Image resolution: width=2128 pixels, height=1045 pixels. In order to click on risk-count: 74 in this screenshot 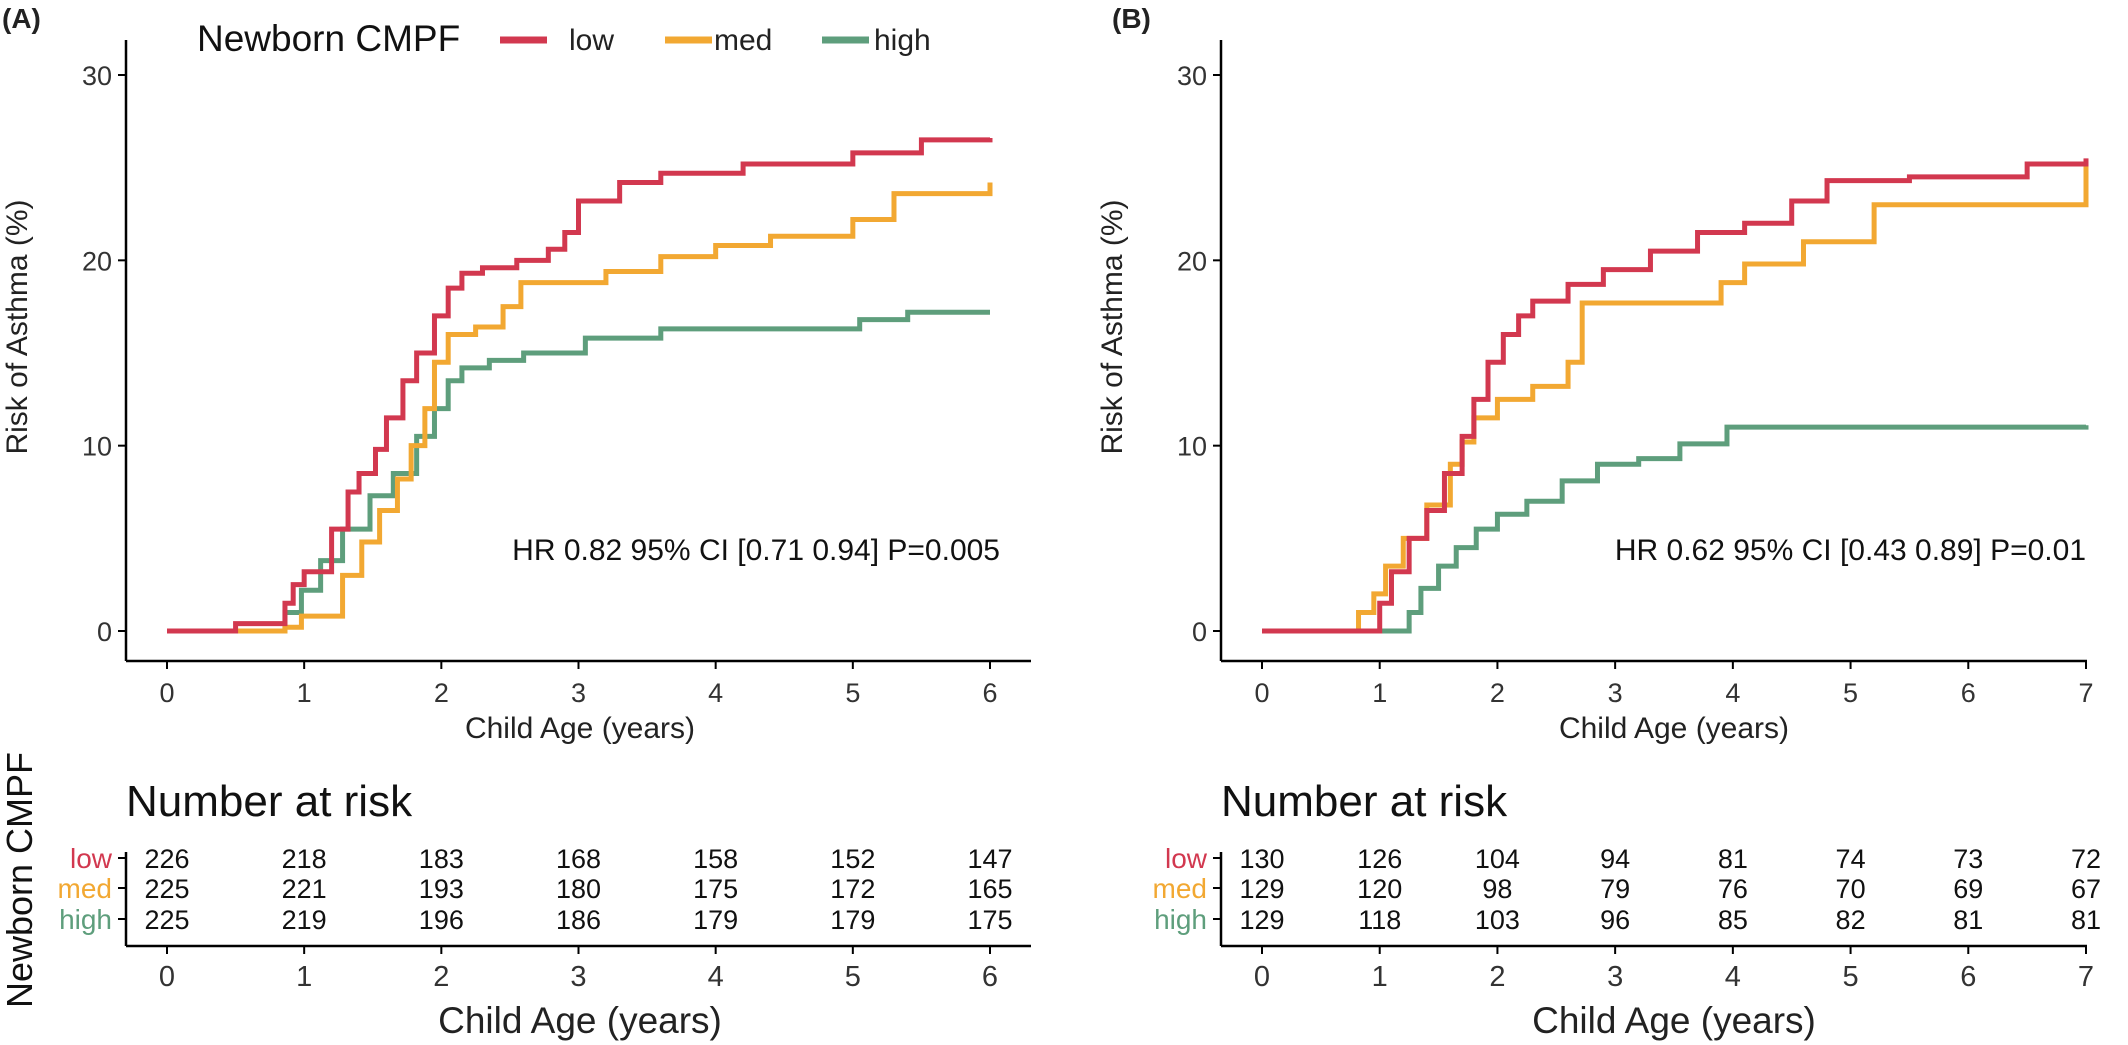, I will do `click(1851, 859)`.